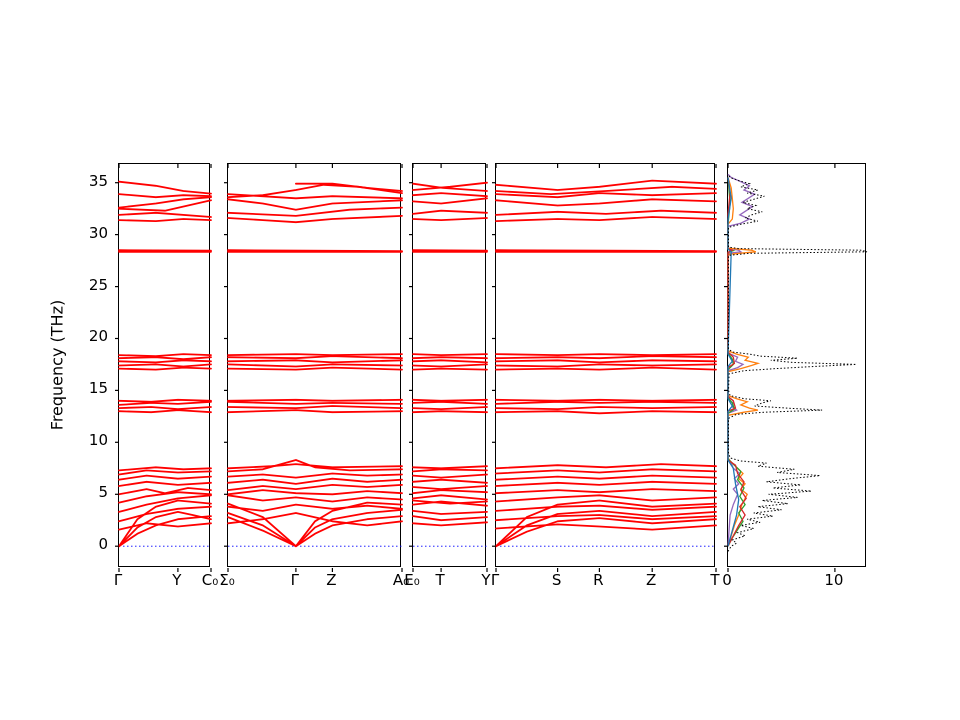  What do you see at coordinates (742, 360) in the screenshot?
I see `pdos-purple` at bounding box center [742, 360].